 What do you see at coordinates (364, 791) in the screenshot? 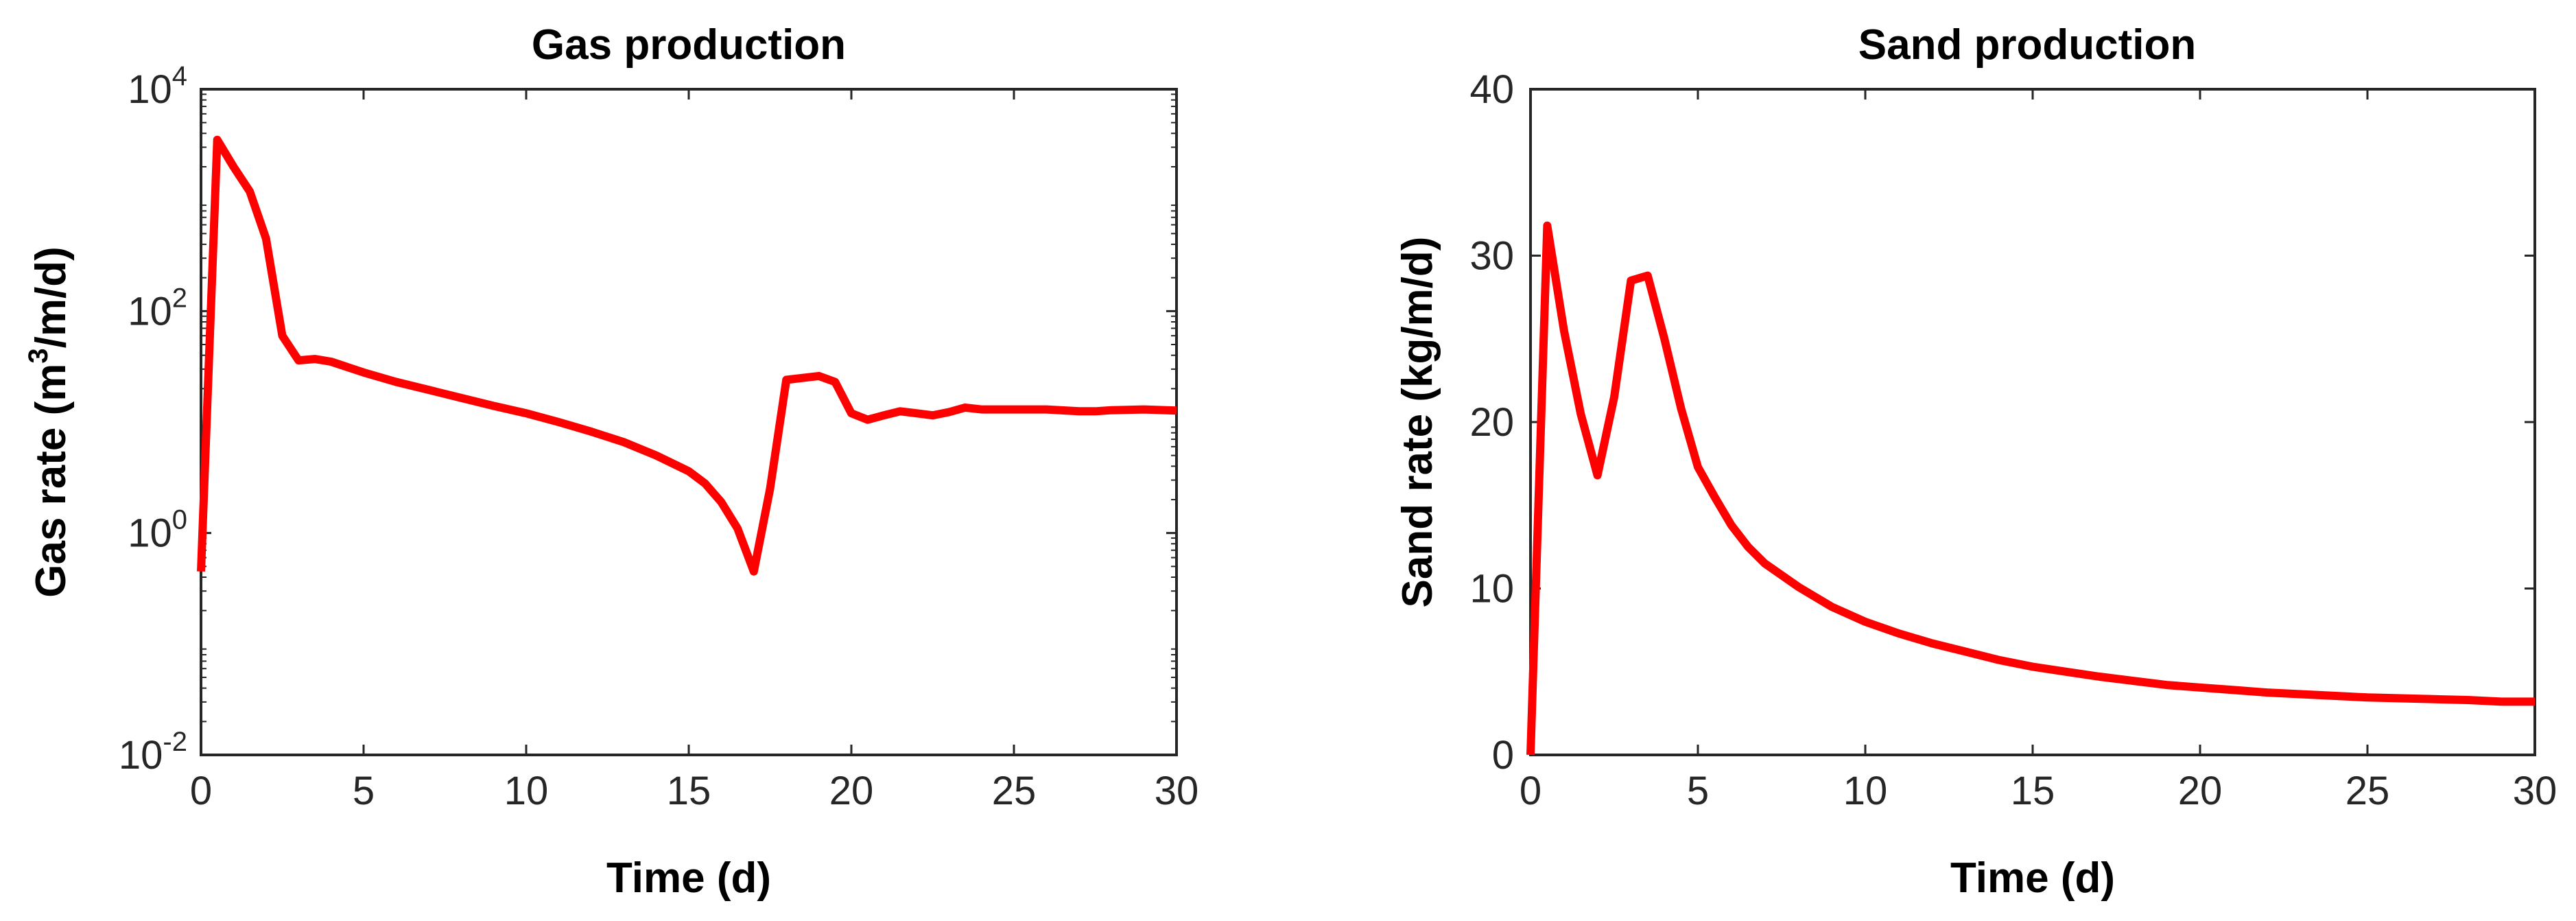
I see `gas-x-tick-label: 5` at bounding box center [364, 791].